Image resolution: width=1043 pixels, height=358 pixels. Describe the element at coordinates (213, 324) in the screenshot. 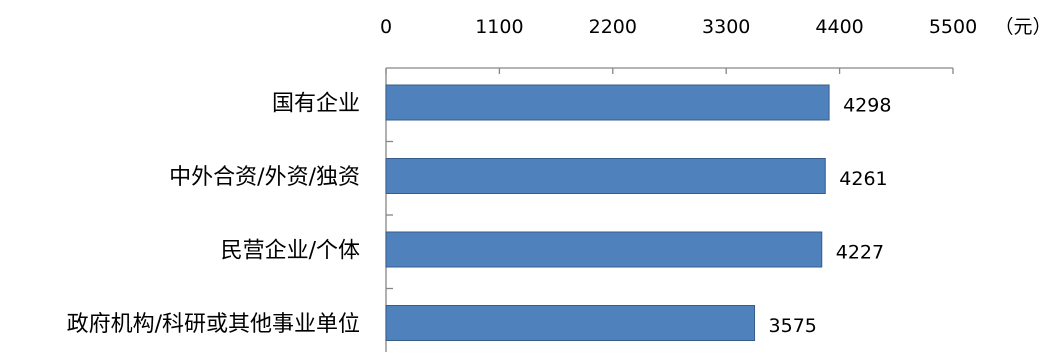

I see `category-label: 政府机构/科研或其他事业单位` at that location.